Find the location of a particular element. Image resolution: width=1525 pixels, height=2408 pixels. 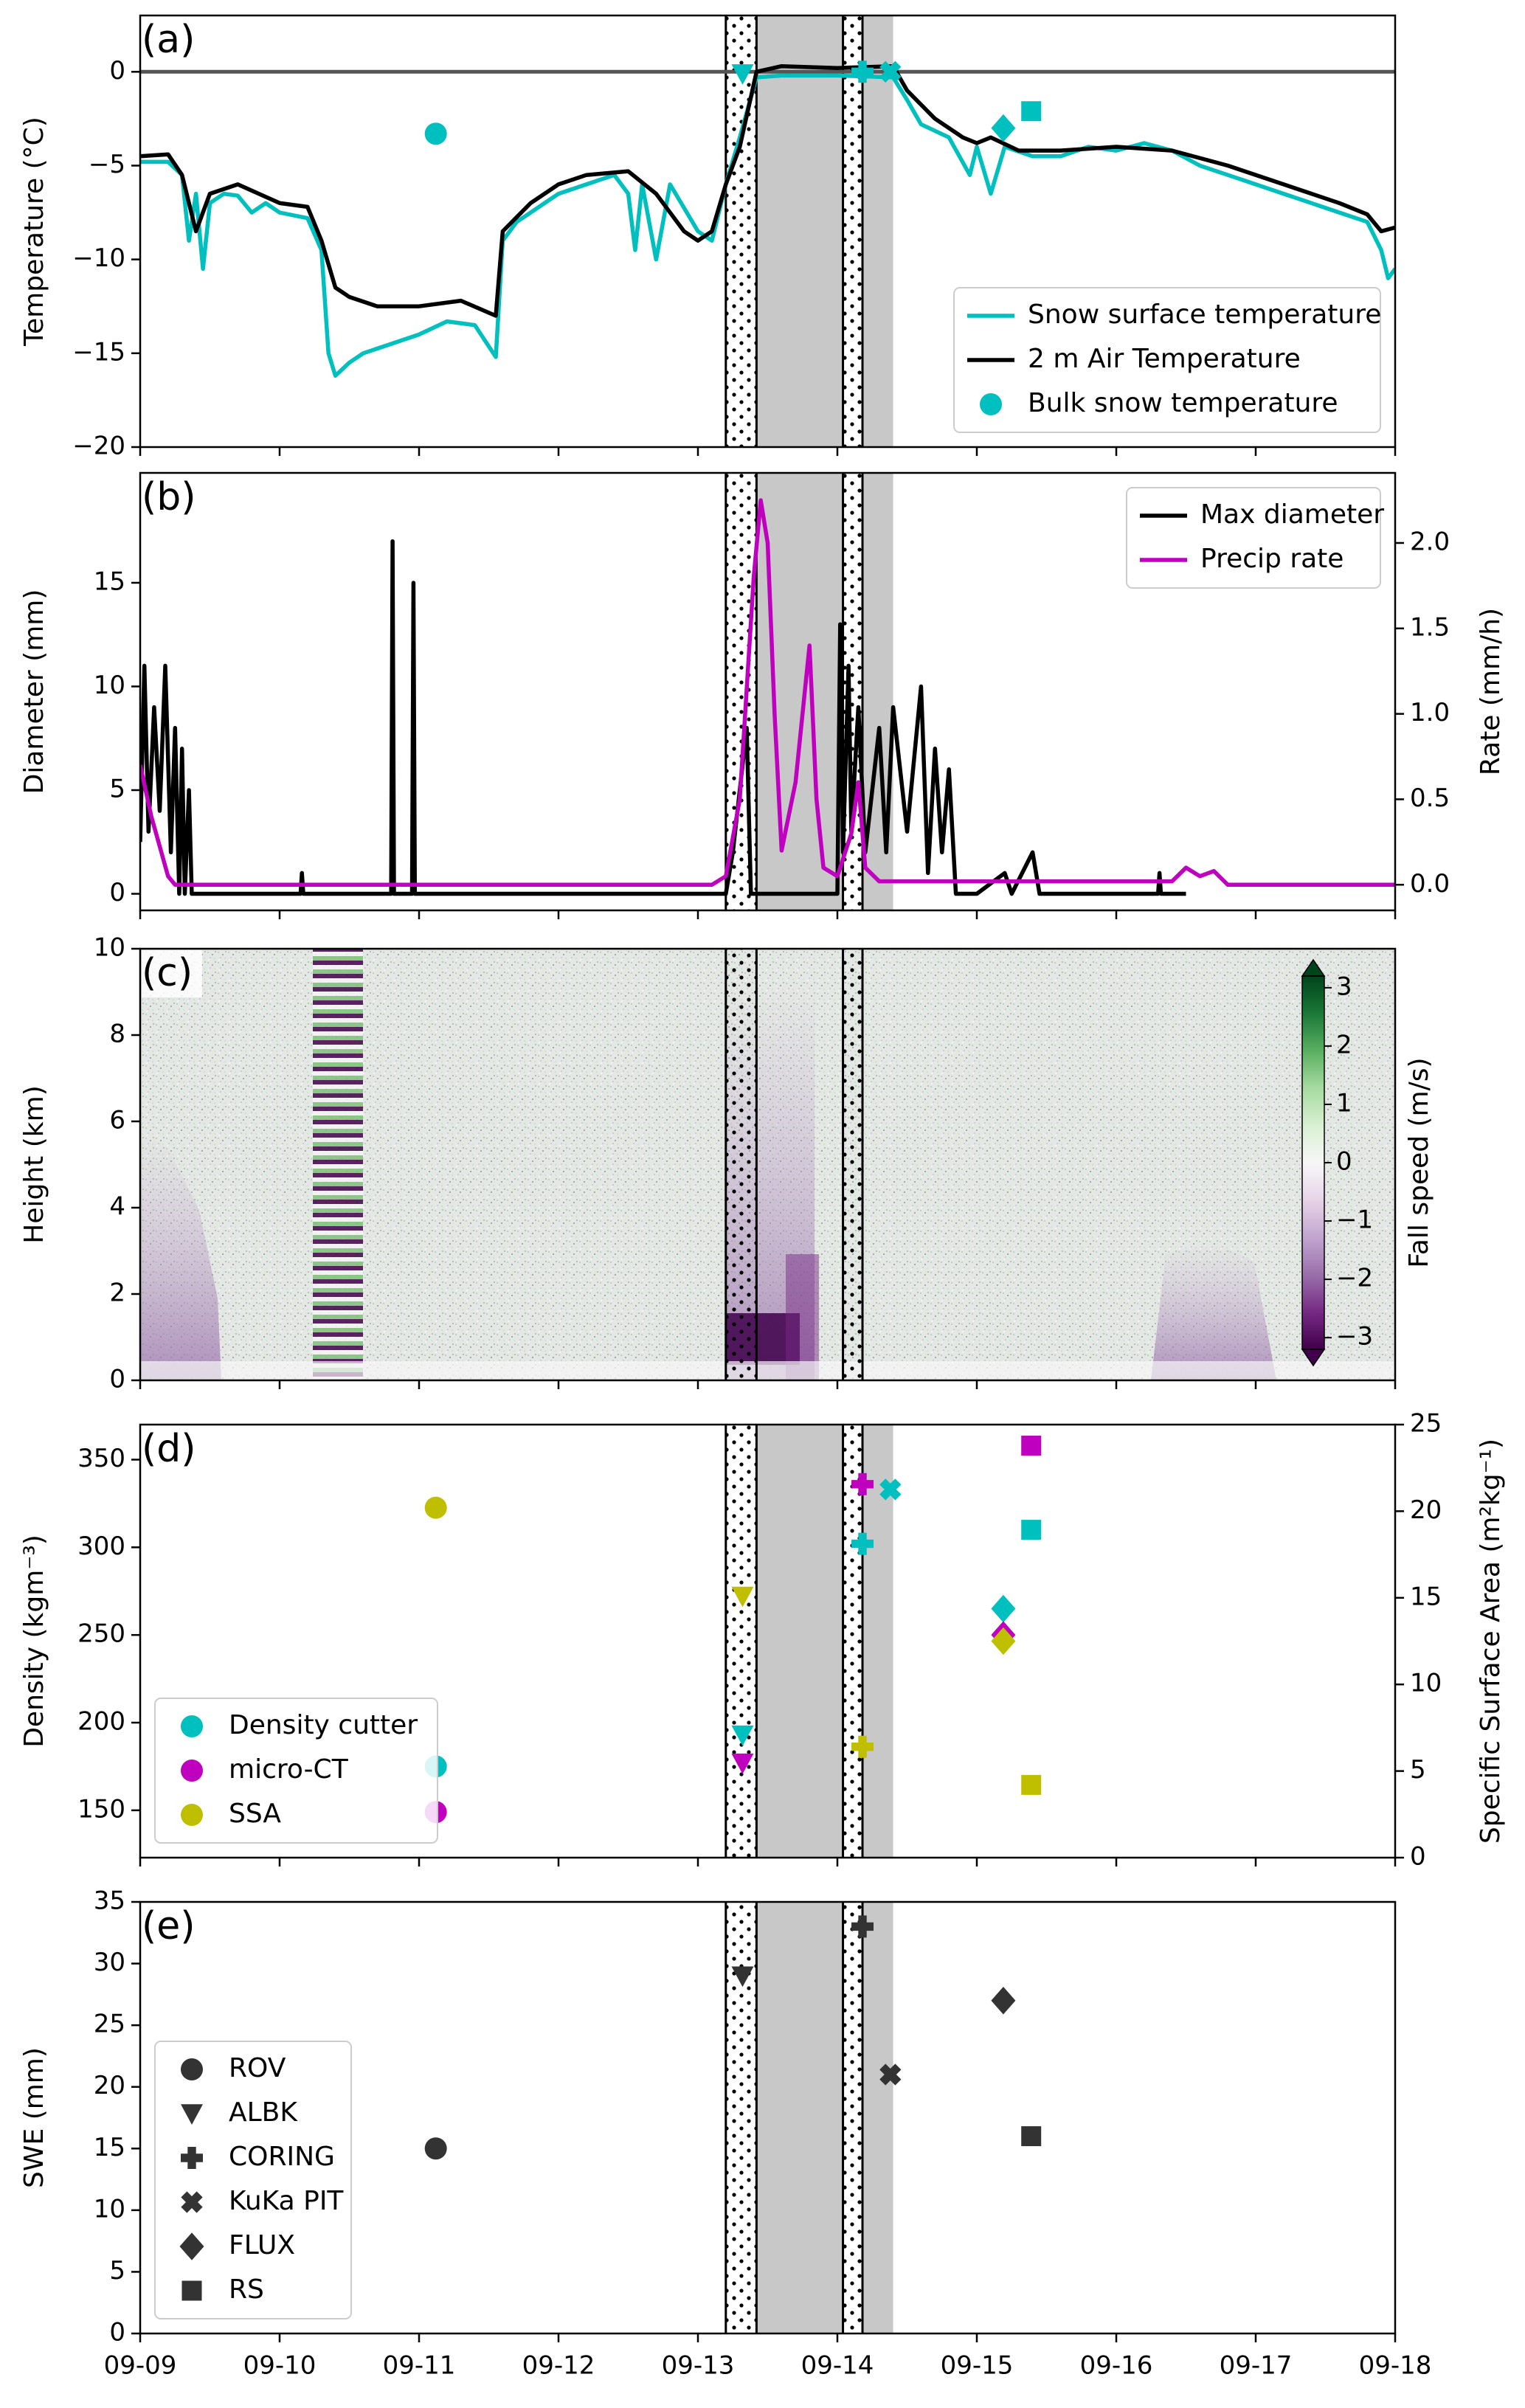

y2-axis-label: Specific Surface Area (m²kg⁻¹) is located at coordinates (1491, 1642).